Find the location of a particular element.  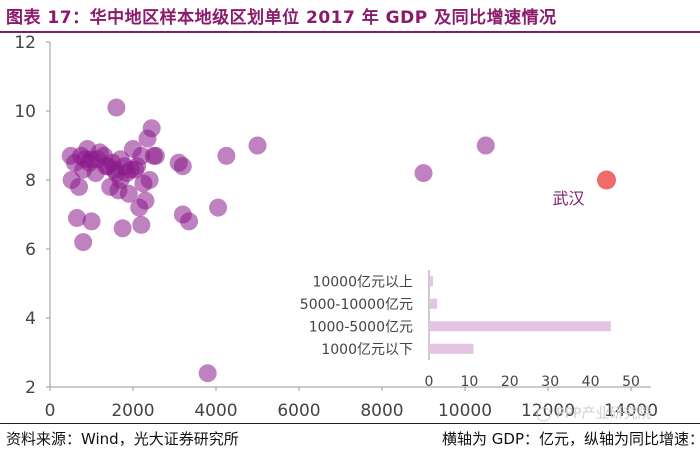

x-tick-label: 2000 is located at coordinates (132, 411).